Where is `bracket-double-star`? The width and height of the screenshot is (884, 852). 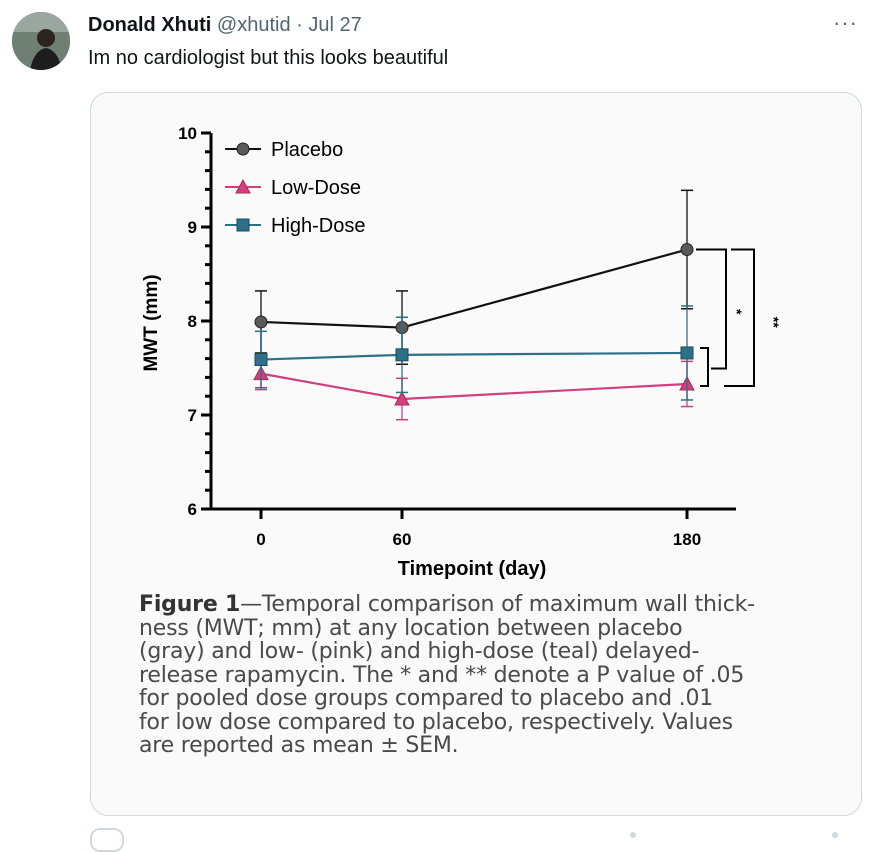 bracket-double-star is located at coordinates (739, 317).